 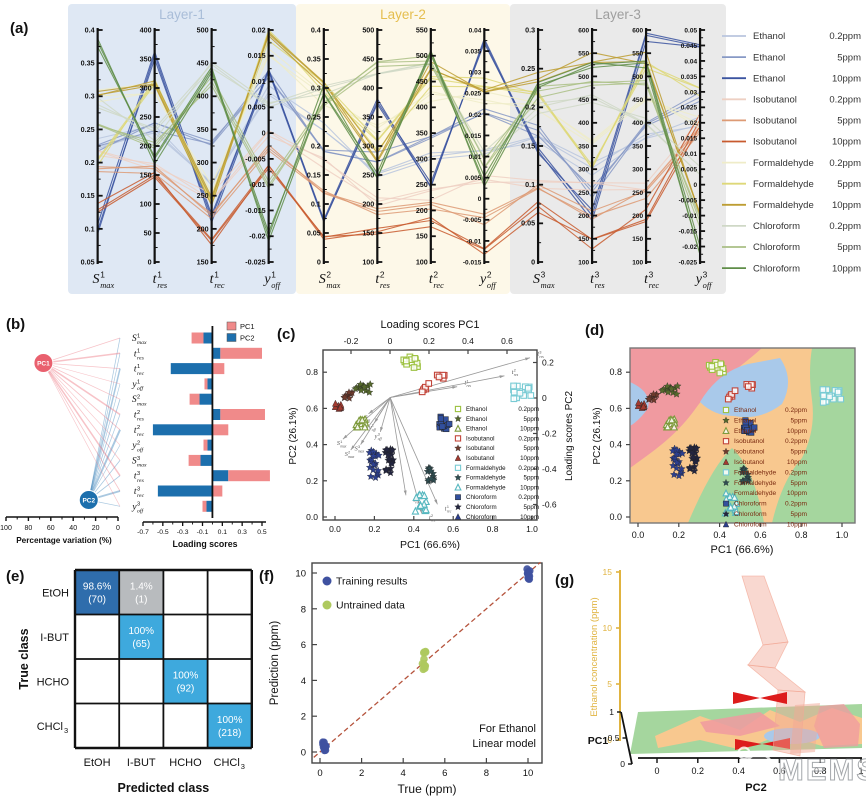 What do you see at coordinates (726, 461) in the screenshot?
I see `marker-triangle` at bounding box center [726, 461].